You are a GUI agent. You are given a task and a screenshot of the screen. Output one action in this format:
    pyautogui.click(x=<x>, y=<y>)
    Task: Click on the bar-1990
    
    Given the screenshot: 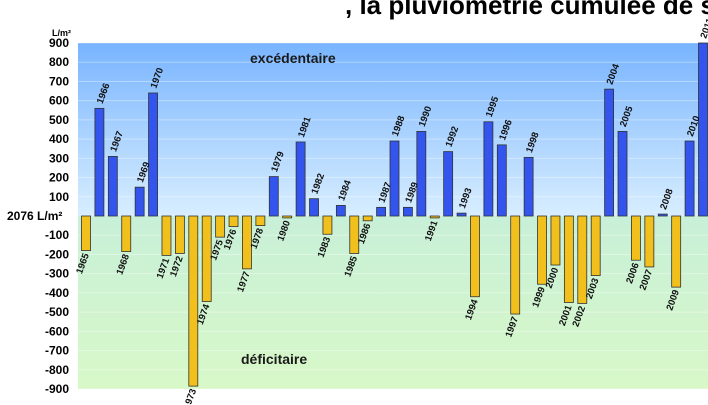 What is the action you would take?
    pyautogui.click(x=421, y=174)
    